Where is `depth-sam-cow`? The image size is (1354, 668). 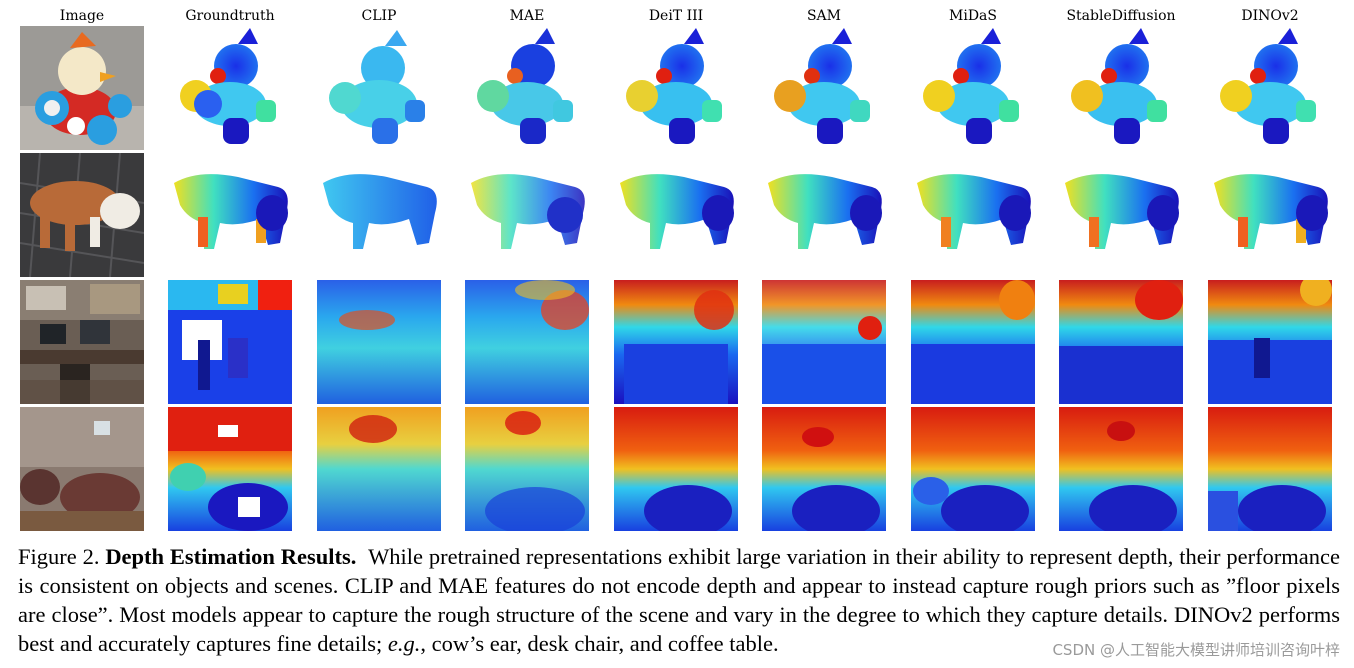
depth-sam-cow is located at coordinates (824, 215).